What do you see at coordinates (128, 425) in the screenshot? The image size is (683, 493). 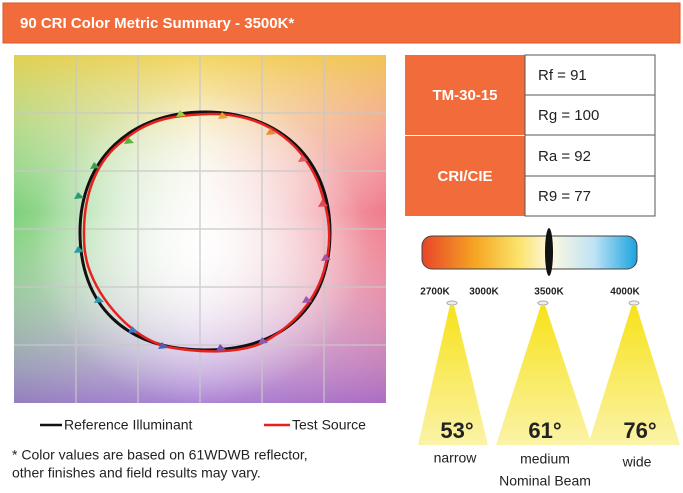 I see `legend-label: Reference Illuminant` at bounding box center [128, 425].